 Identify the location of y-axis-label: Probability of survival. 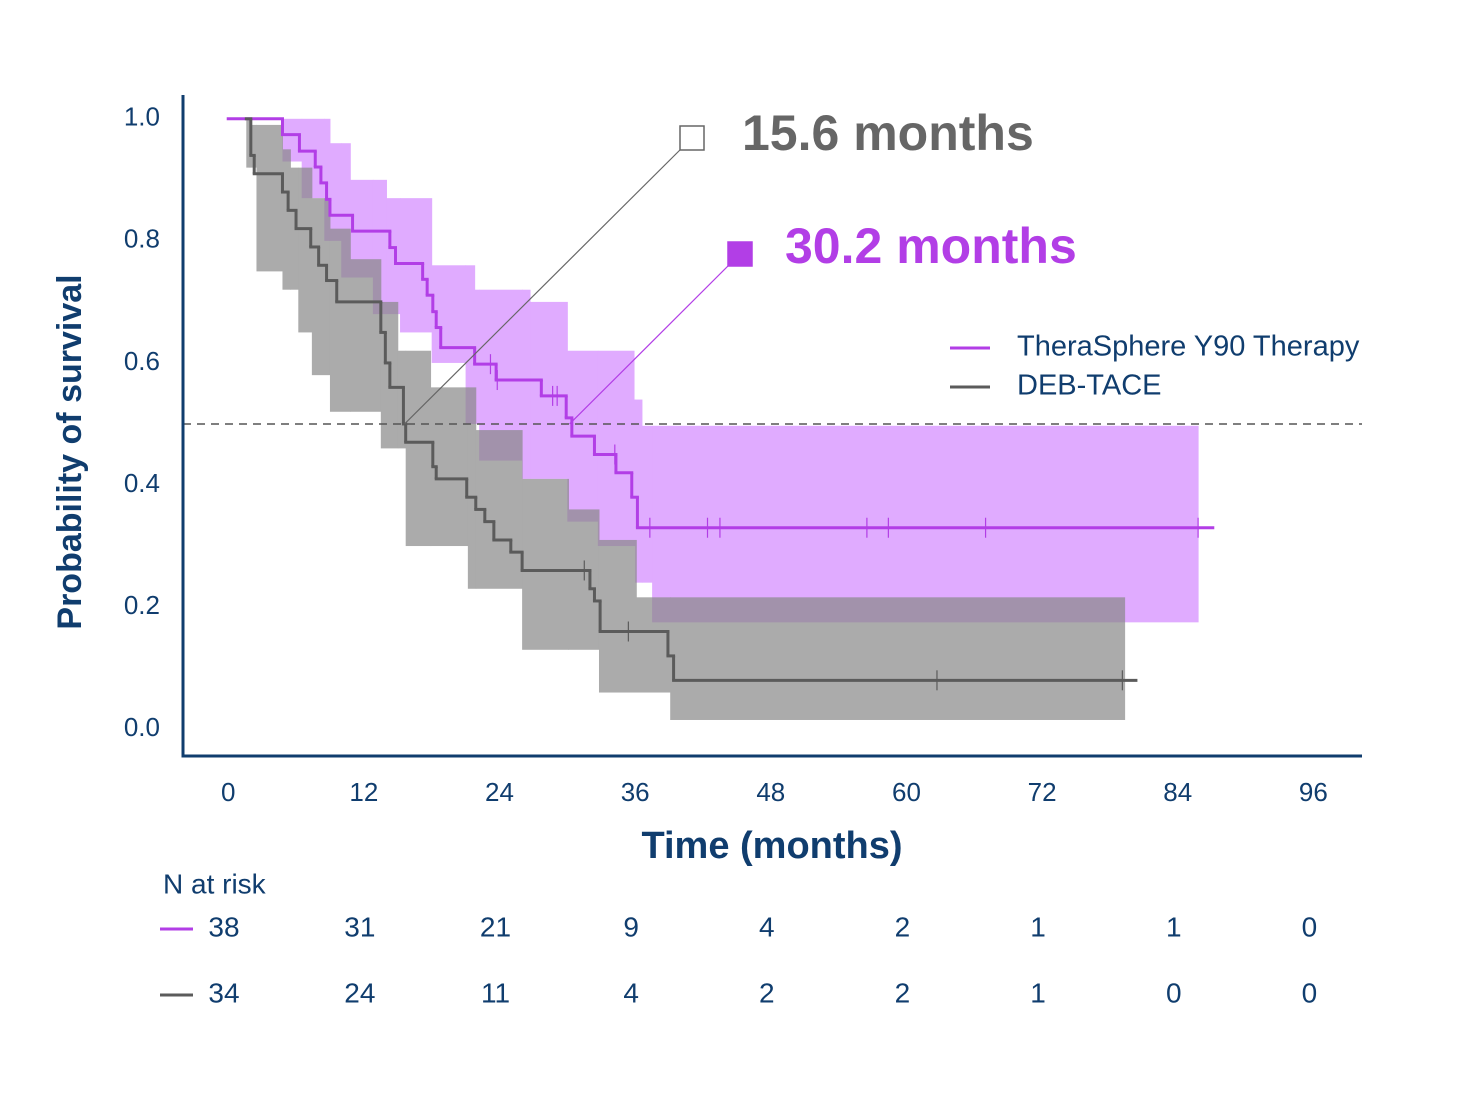
(70, 451).